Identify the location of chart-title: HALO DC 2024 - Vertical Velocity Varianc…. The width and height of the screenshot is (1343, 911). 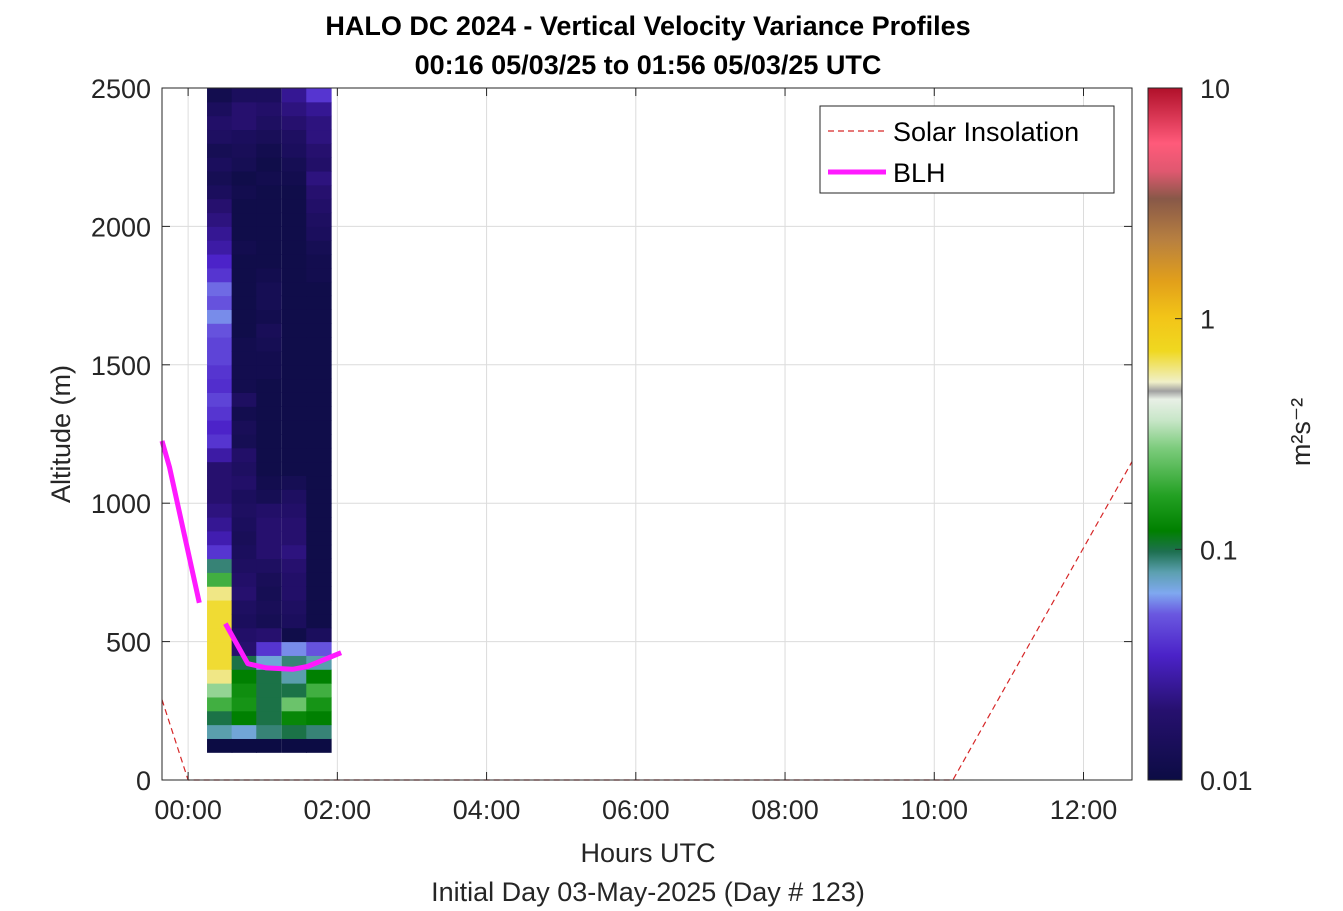
(647, 26).